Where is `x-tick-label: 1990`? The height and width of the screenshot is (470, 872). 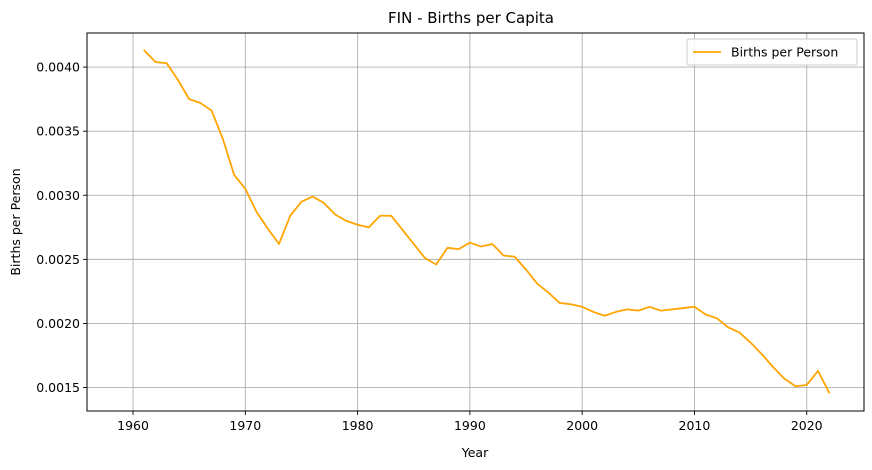
x-tick-label: 1990 is located at coordinates (470, 425).